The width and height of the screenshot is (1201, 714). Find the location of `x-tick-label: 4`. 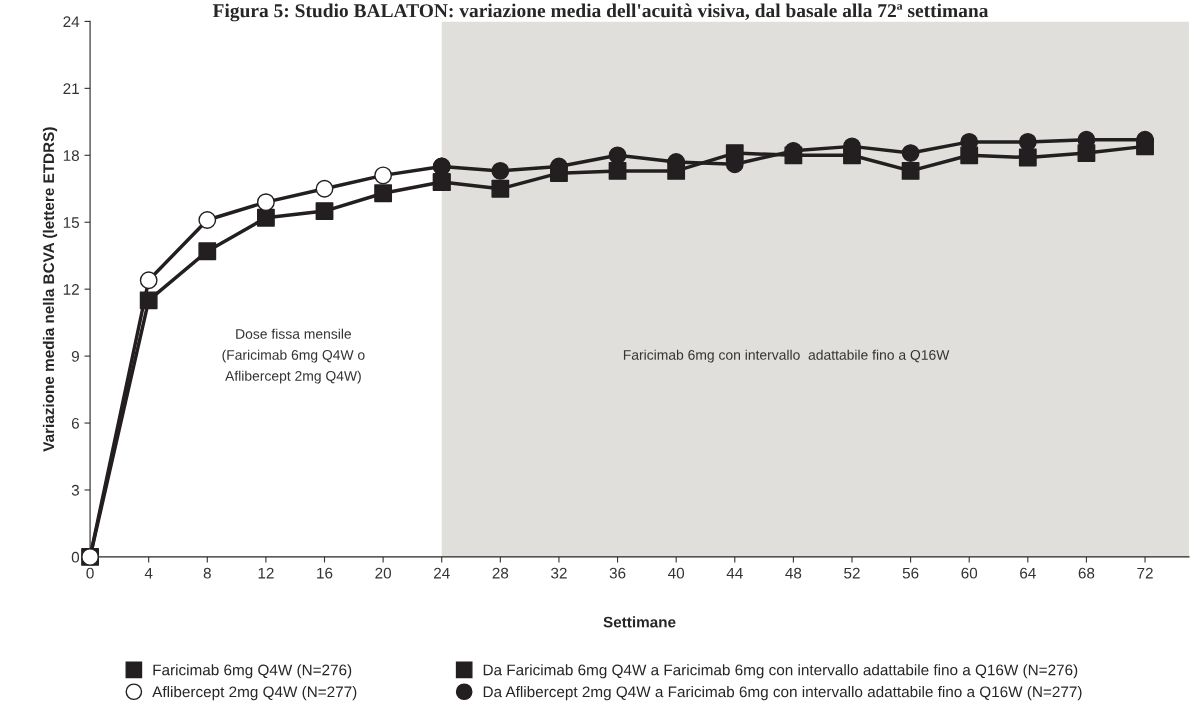

x-tick-label: 4 is located at coordinates (148, 573).